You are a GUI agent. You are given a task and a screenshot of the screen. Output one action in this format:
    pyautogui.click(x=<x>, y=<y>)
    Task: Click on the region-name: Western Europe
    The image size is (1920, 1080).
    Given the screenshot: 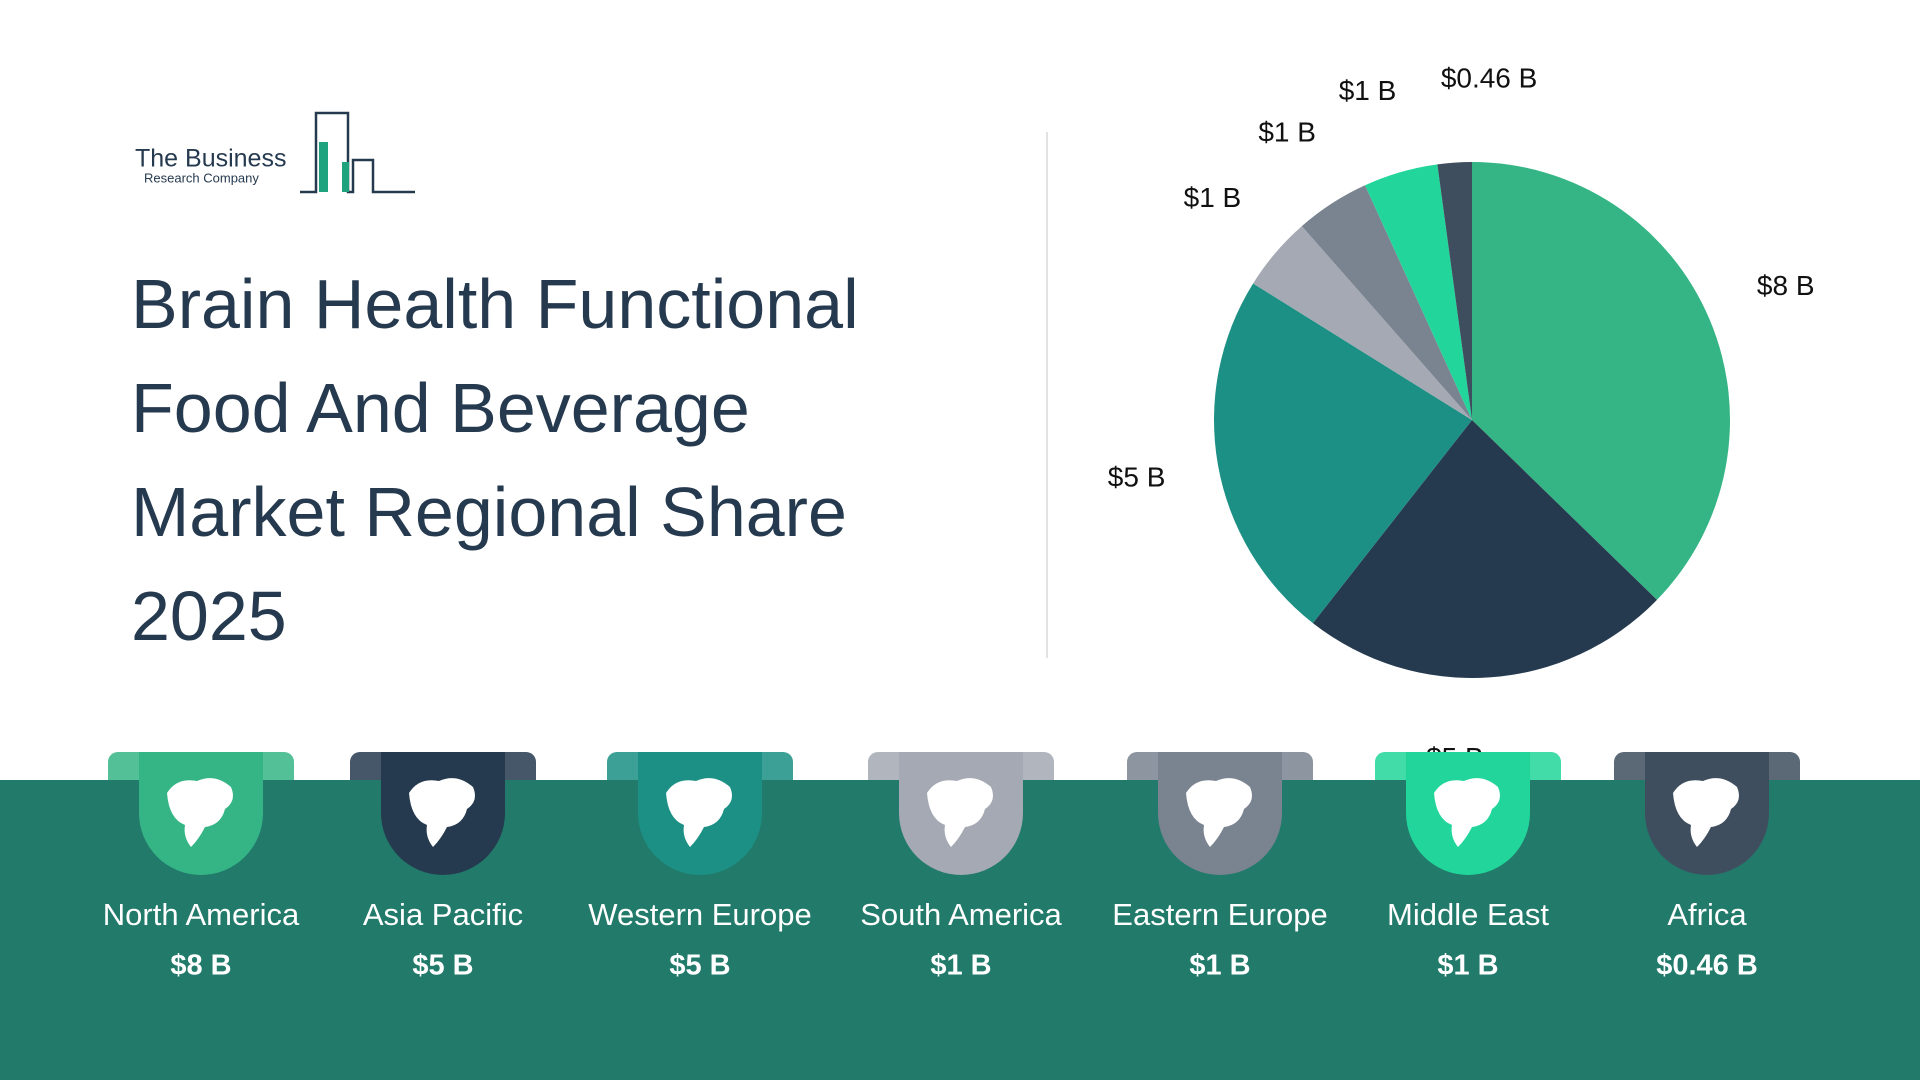 What is the action you would take?
    pyautogui.click(x=699, y=914)
    